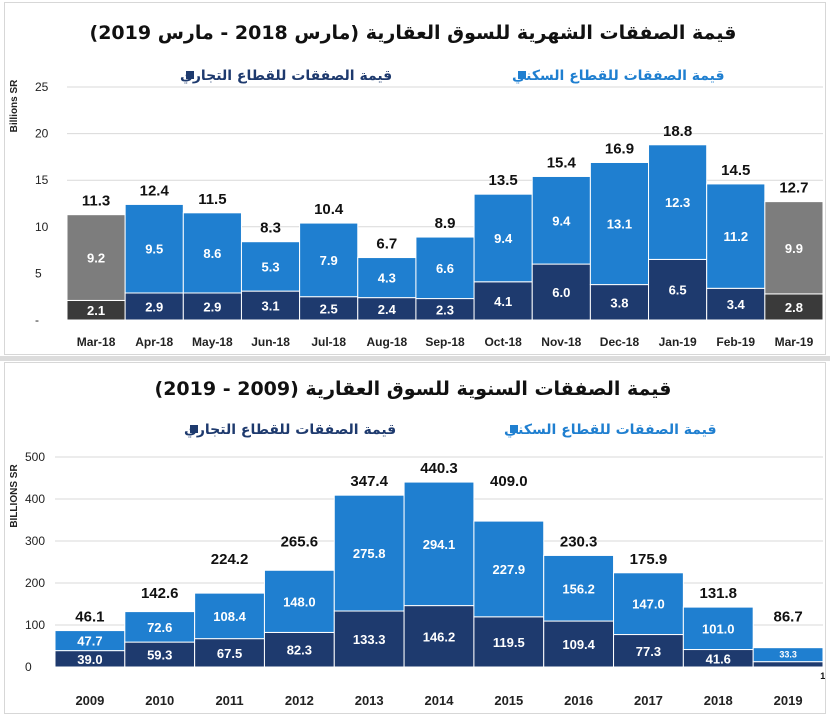 This screenshot has height=717, width=830. What do you see at coordinates (14, 496) in the screenshot?
I see `y-axis-label: BILLIONS SR` at bounding box center [14, 496].